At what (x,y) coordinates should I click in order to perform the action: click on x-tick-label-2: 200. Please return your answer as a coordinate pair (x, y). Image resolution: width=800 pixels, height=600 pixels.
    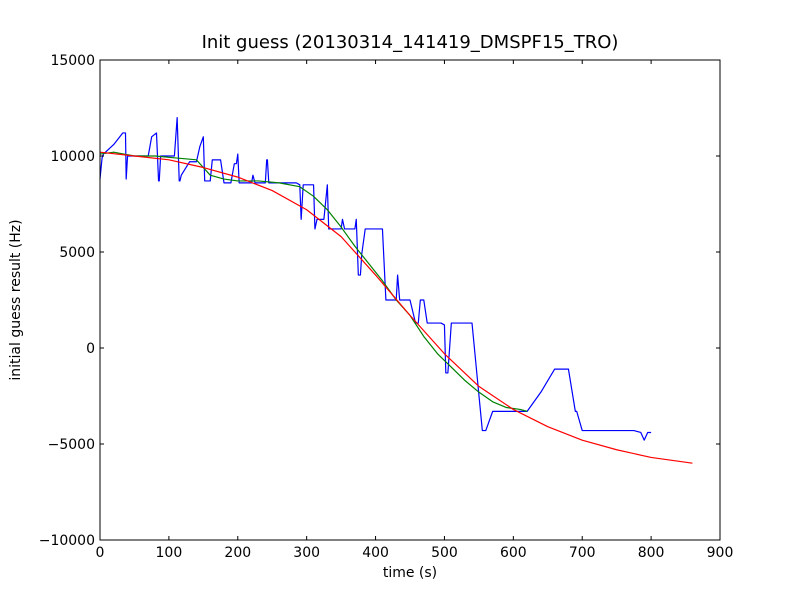
    Looking at the image, I should click on (237, 553).